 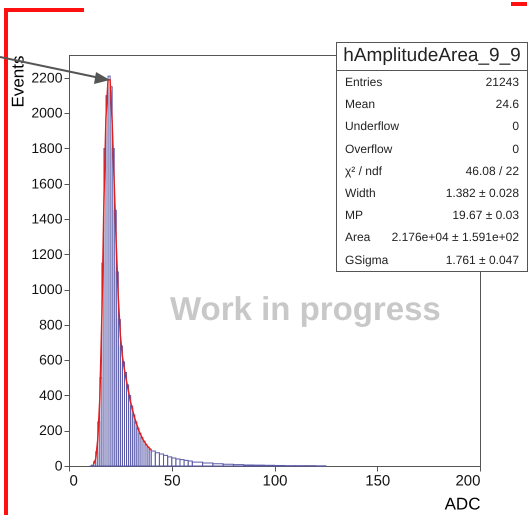 I want to click on annotation: 19.67 ± 0.03, so click(x=485, y=215).